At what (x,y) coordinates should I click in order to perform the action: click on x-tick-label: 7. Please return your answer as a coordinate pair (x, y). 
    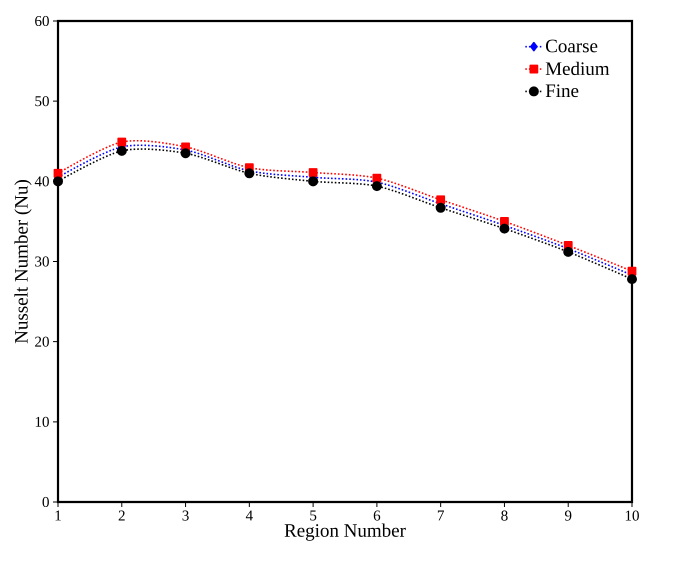
    Looking at the image, I should click on (441, 515).